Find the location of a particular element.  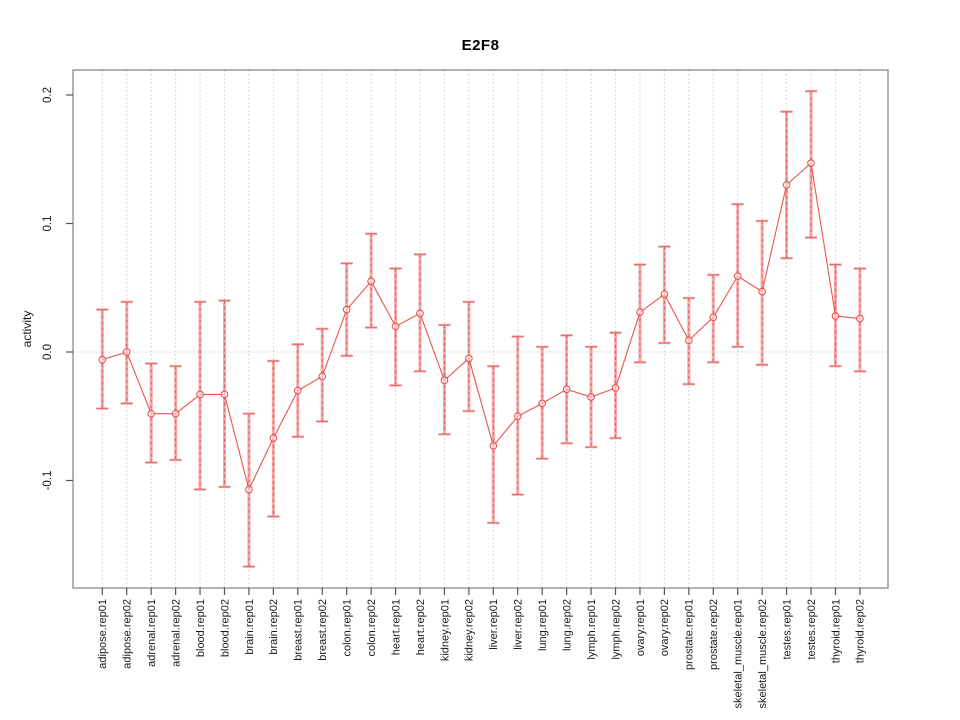

x-tick-label: lymph.rep01 is located at coordinates (592, 629).